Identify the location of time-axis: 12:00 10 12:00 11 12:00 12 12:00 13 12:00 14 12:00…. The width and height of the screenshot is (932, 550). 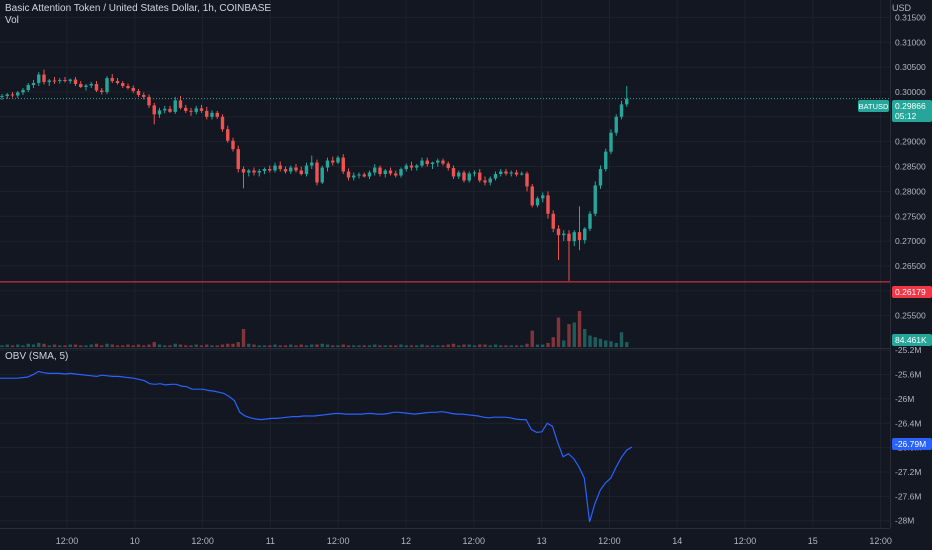
(474, 541).